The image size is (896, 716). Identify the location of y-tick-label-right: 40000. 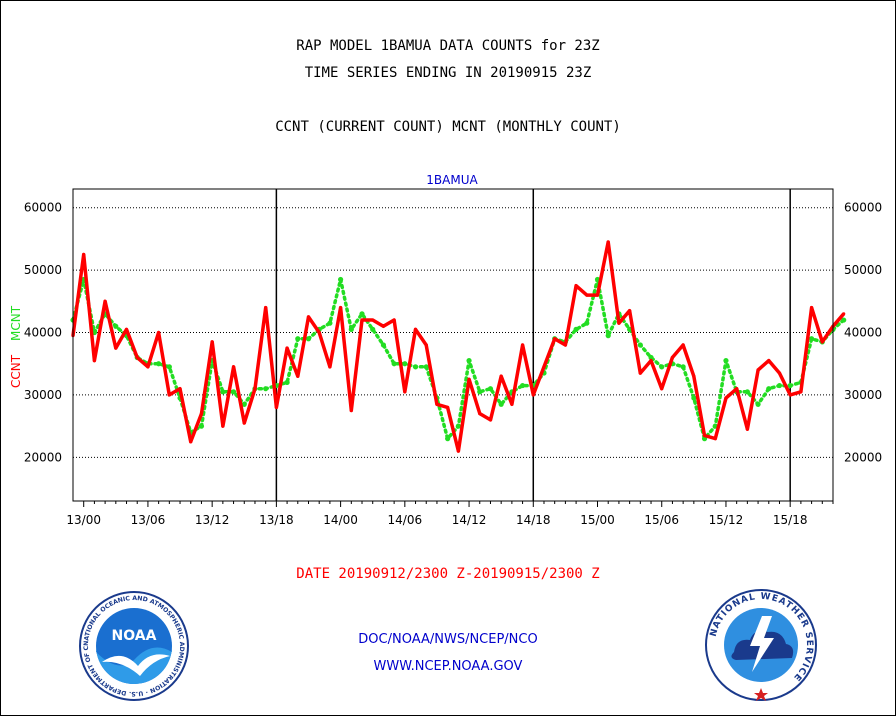
(863, 333).